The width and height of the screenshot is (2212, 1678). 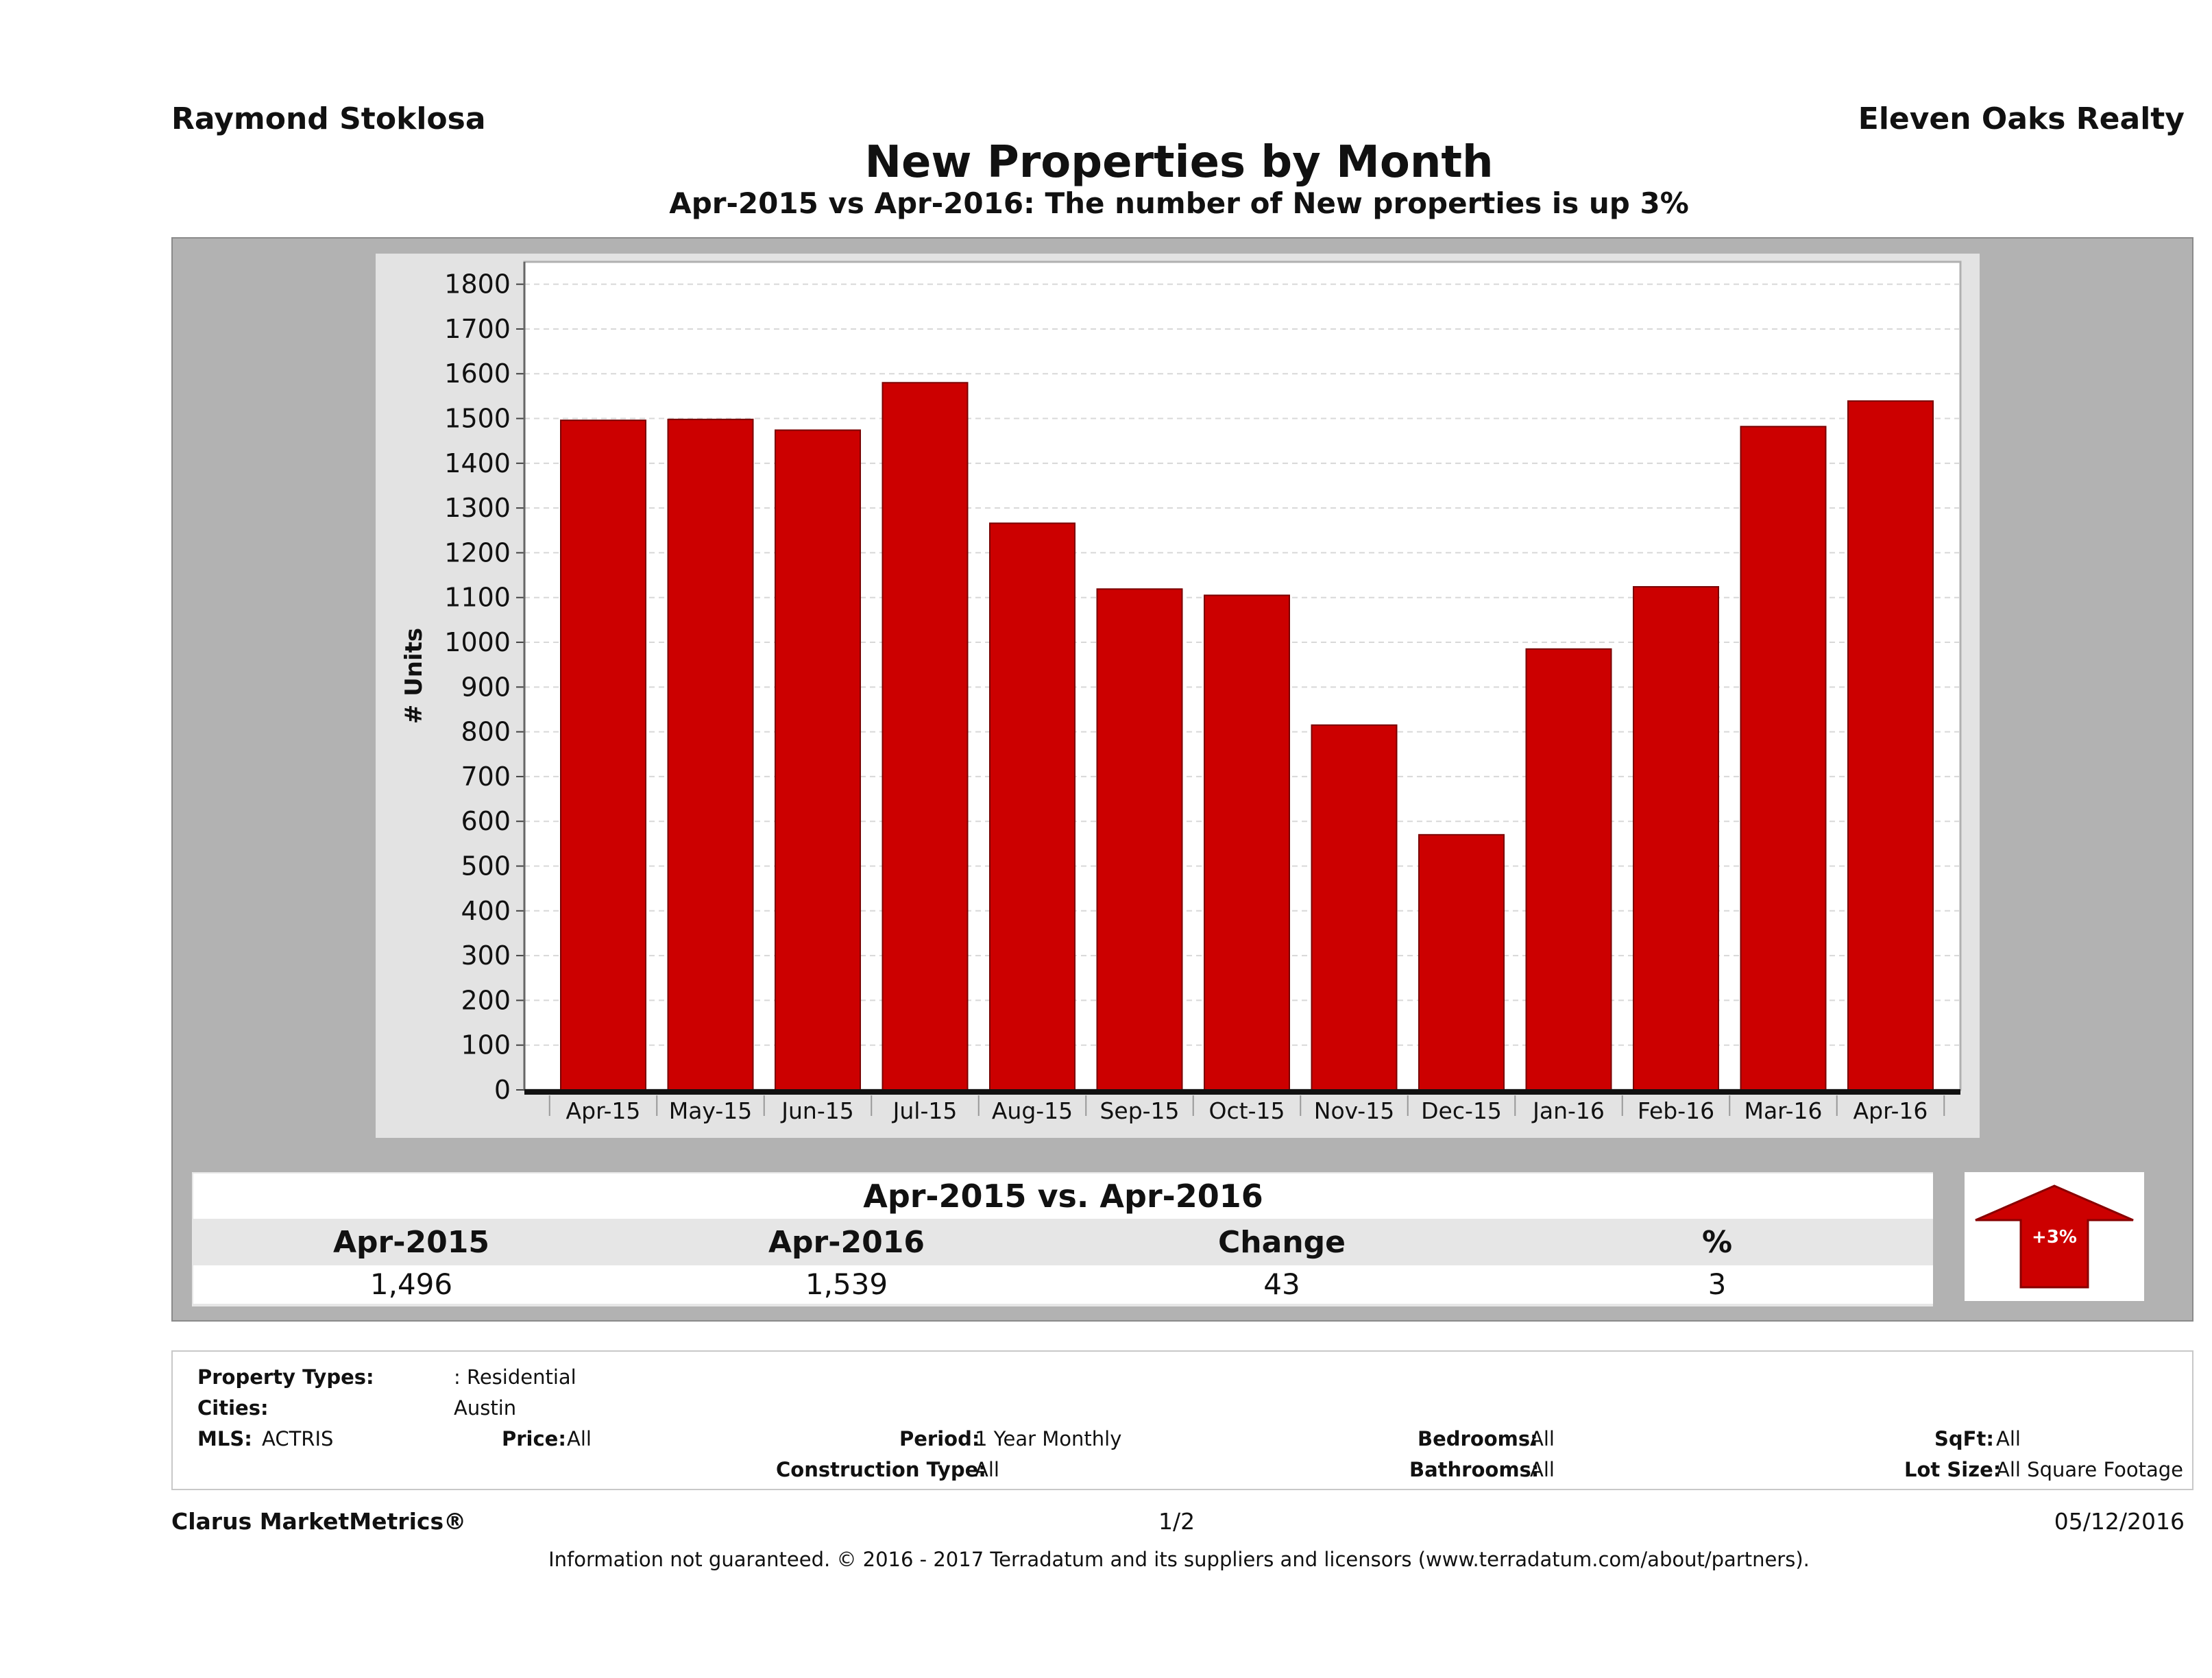 I want to click on y-tick-label: 800, so click(x=486, y=732).